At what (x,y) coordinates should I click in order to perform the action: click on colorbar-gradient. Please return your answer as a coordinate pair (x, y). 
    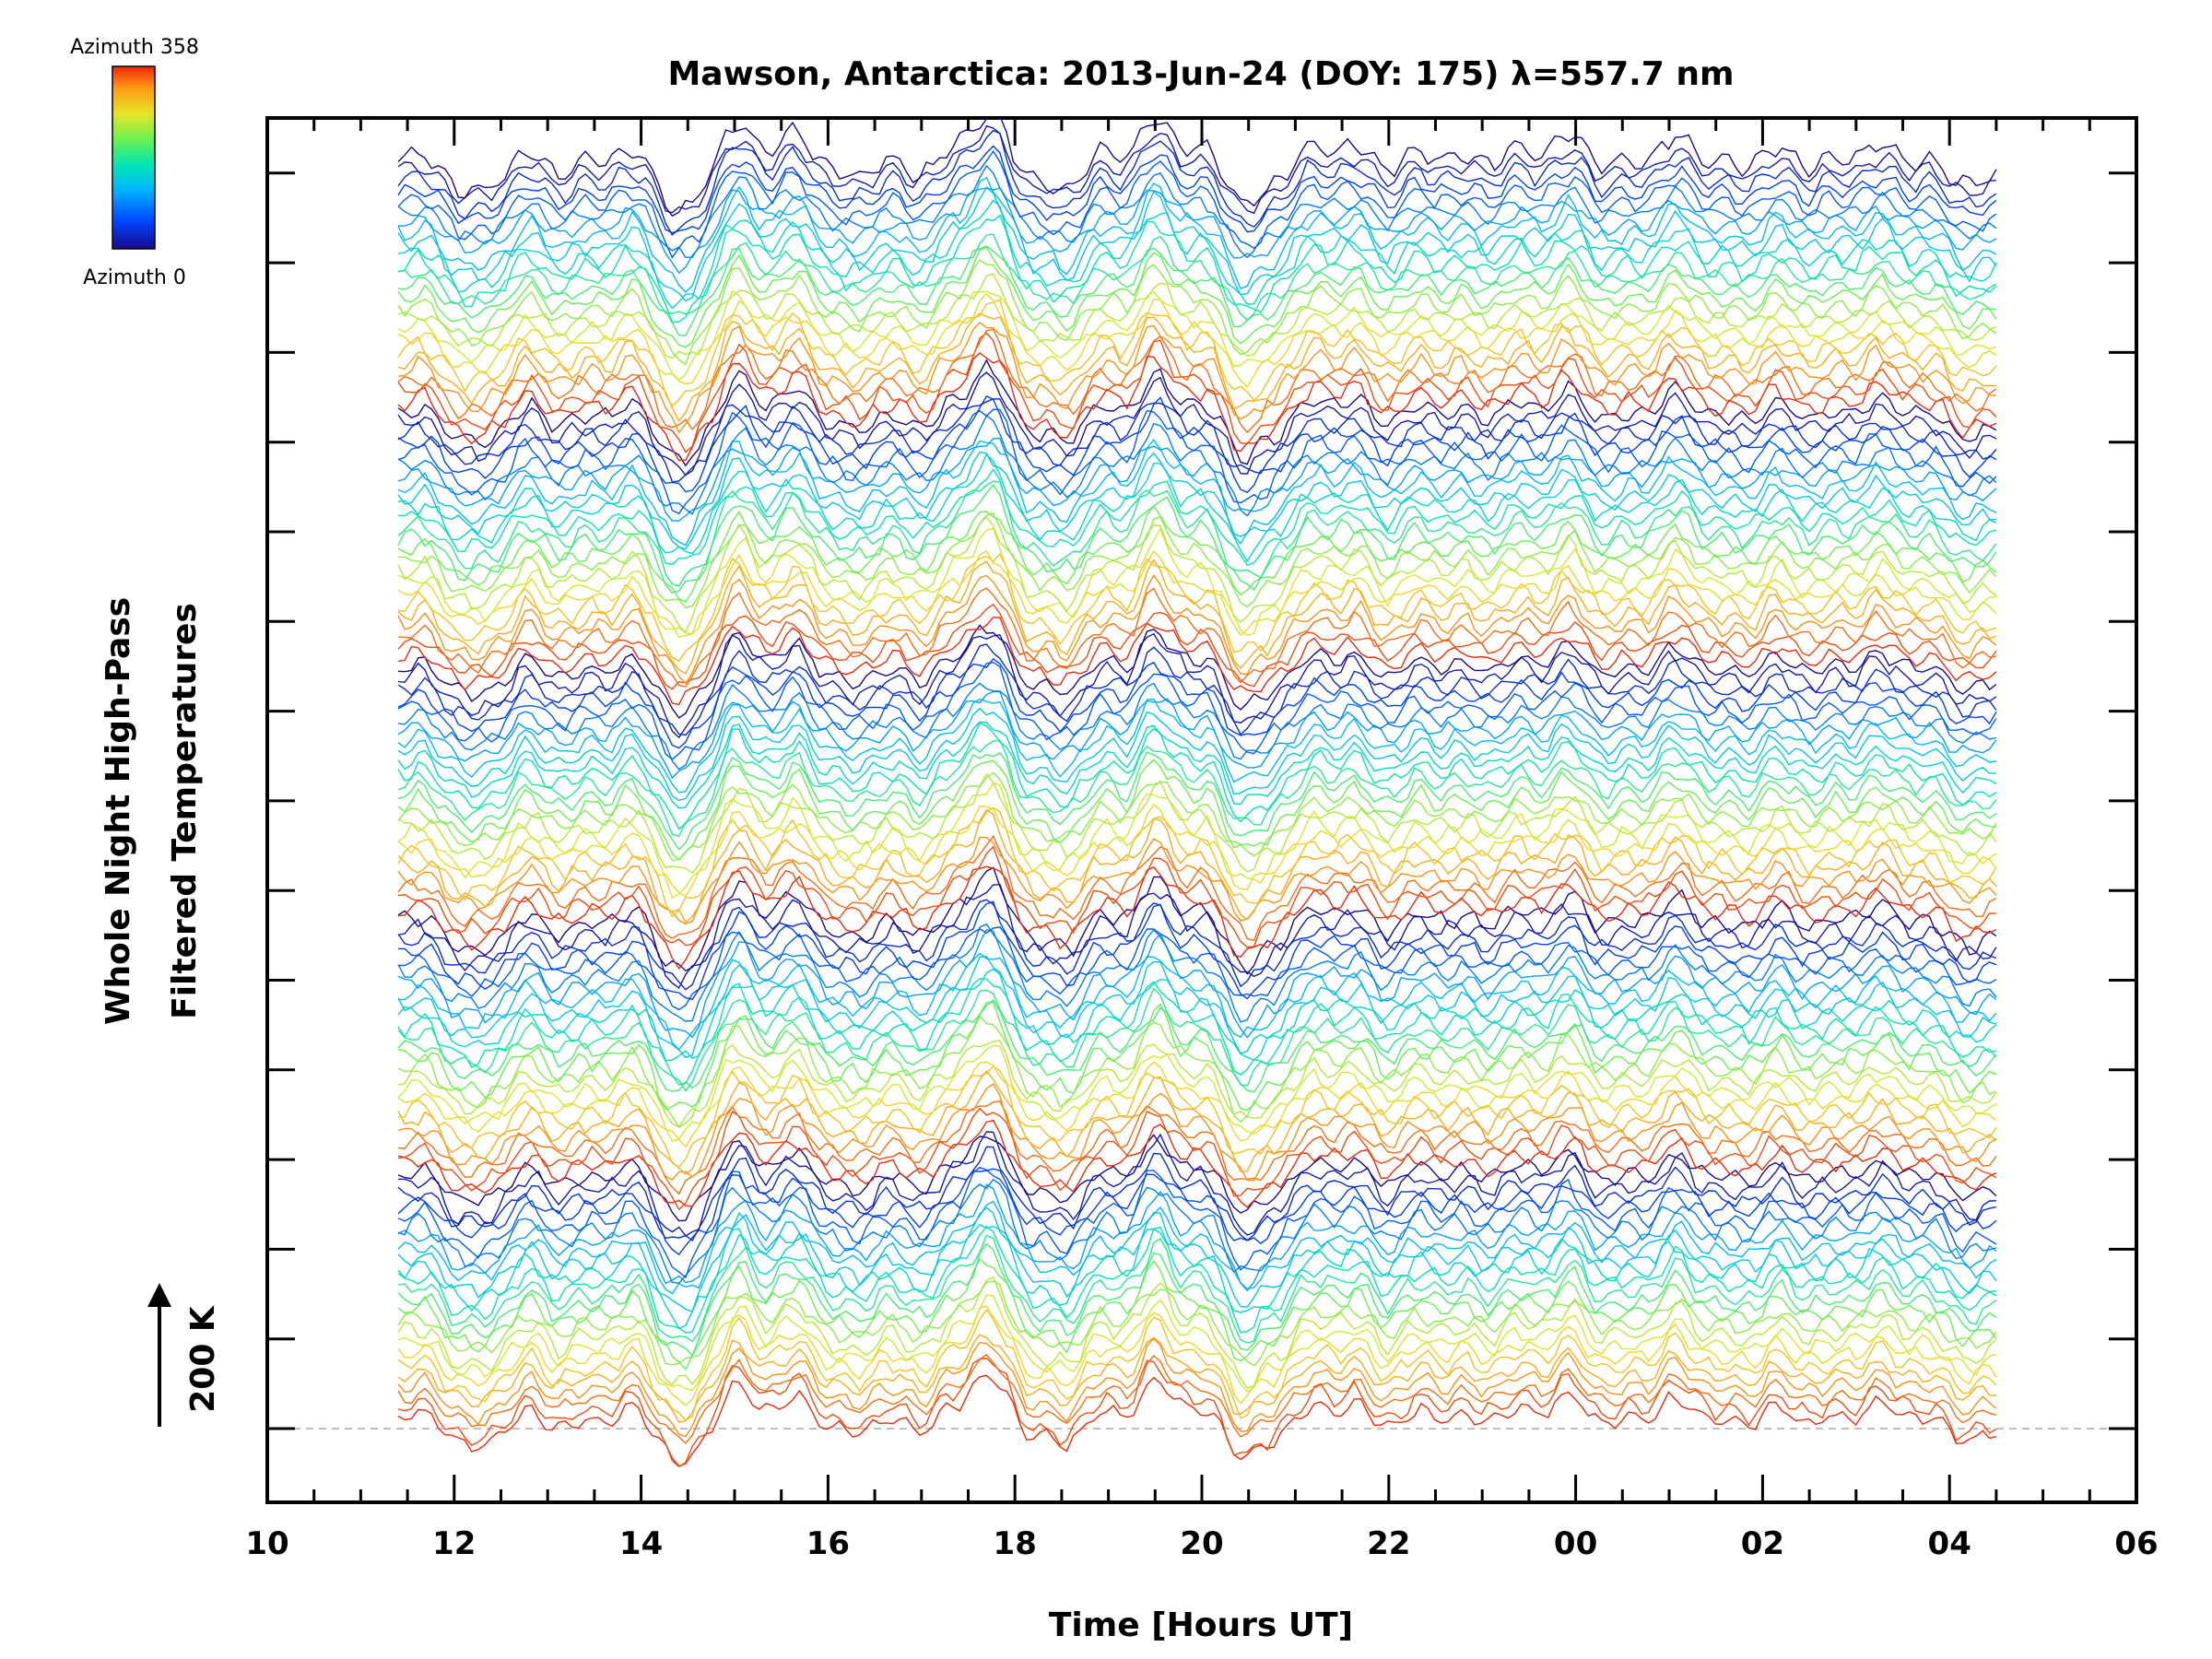
    Looking at the image, I should click on (134, 157).